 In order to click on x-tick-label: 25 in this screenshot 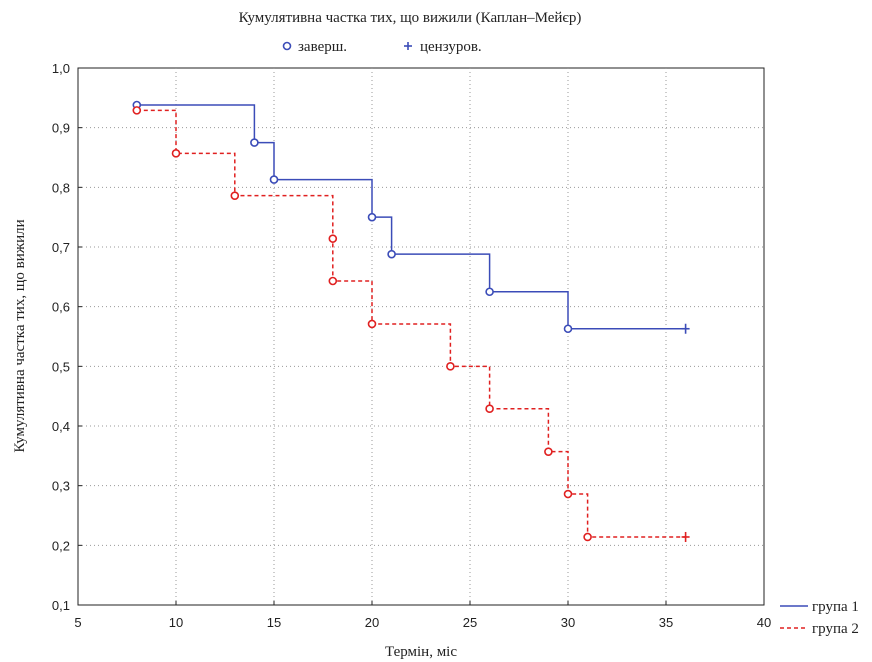, I will do `click(470, 622)`.